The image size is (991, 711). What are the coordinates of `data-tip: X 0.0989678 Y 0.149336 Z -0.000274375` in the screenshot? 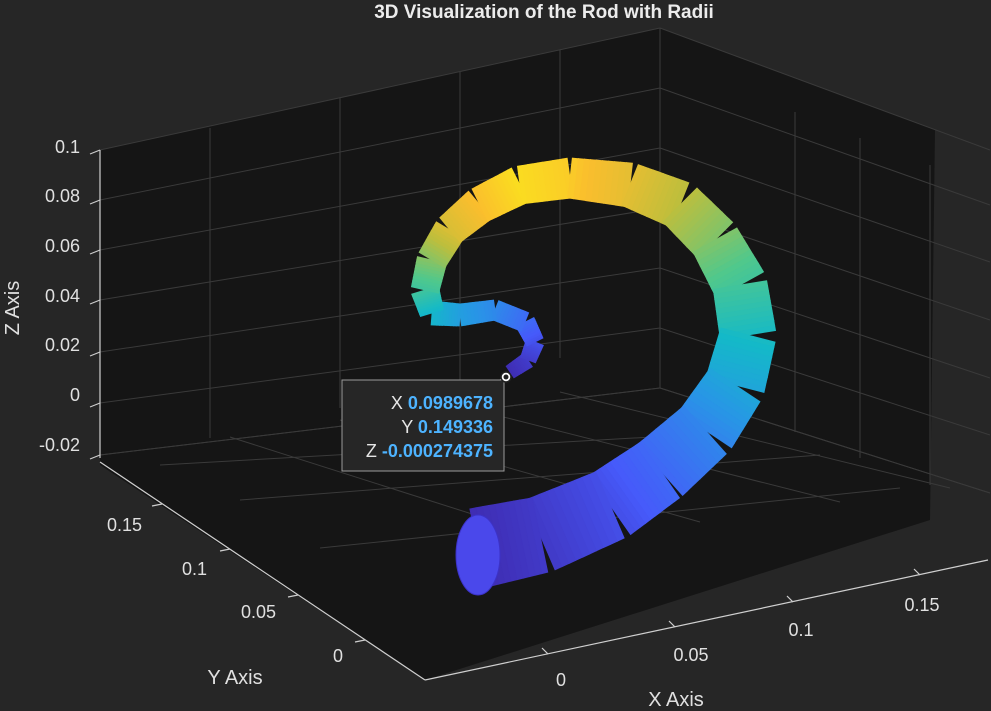 It's located at (426, 421).